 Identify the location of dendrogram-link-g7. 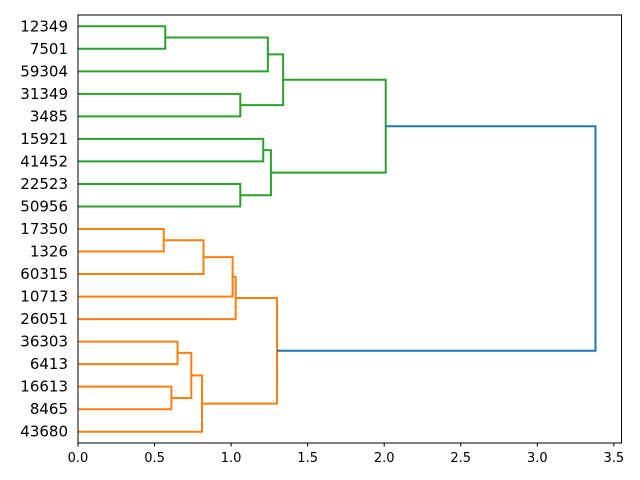
(256, 173).